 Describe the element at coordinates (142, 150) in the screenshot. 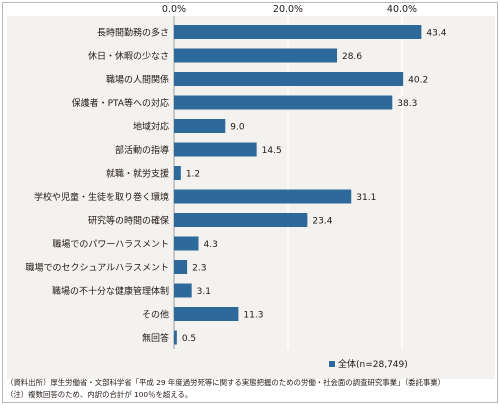

I see `category-label: 部活動の指導` at that location.